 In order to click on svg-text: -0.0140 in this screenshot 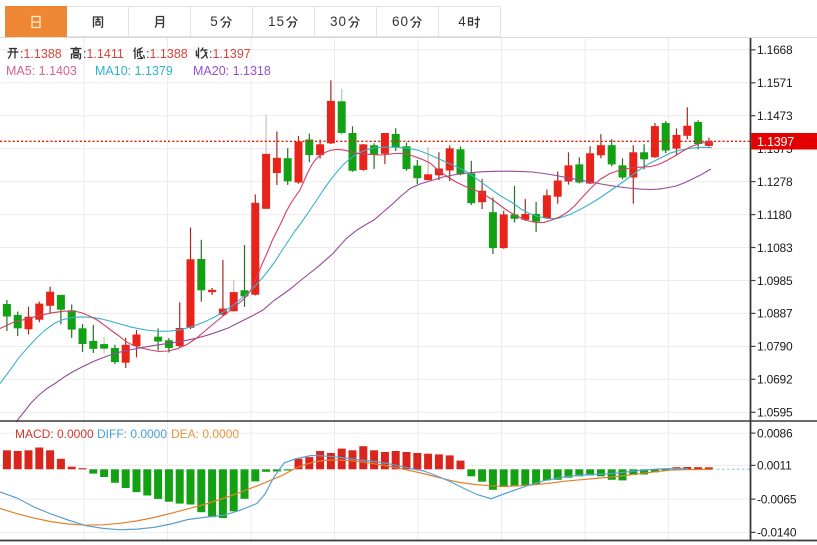, I will do `click(777, 533)`.